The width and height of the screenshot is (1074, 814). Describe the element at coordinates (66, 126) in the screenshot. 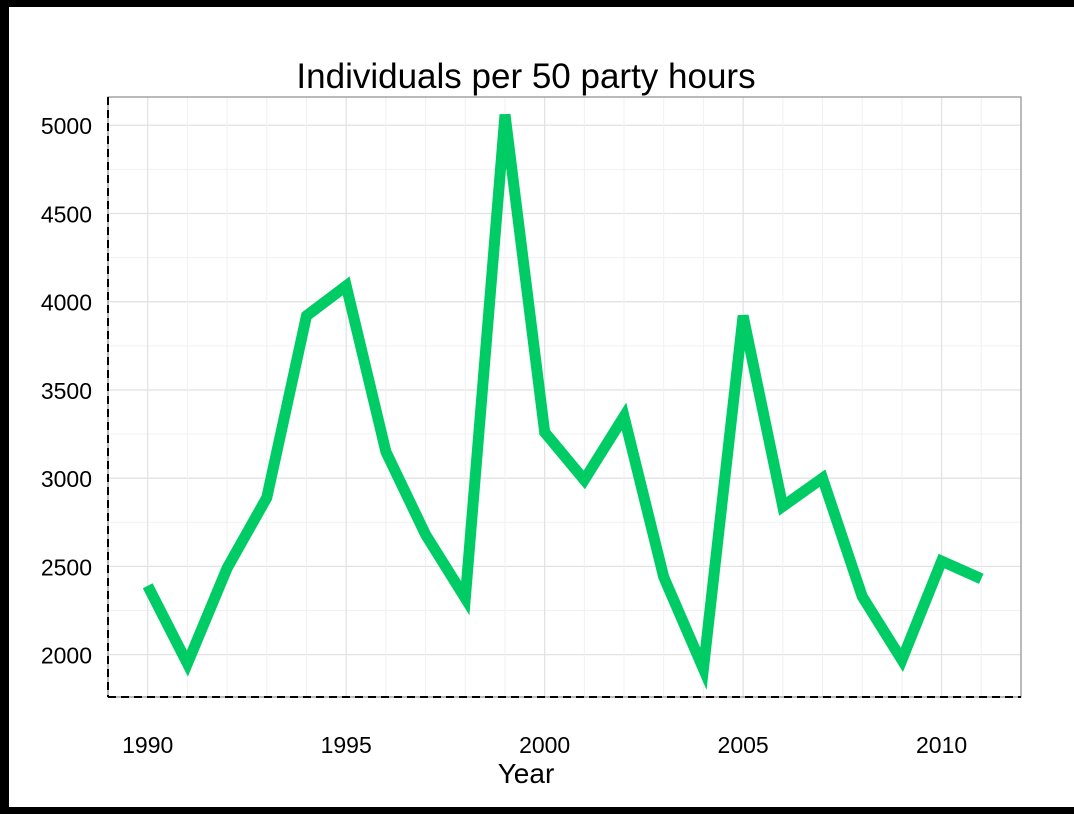

I see `y-tick-label: 5000` at that location.